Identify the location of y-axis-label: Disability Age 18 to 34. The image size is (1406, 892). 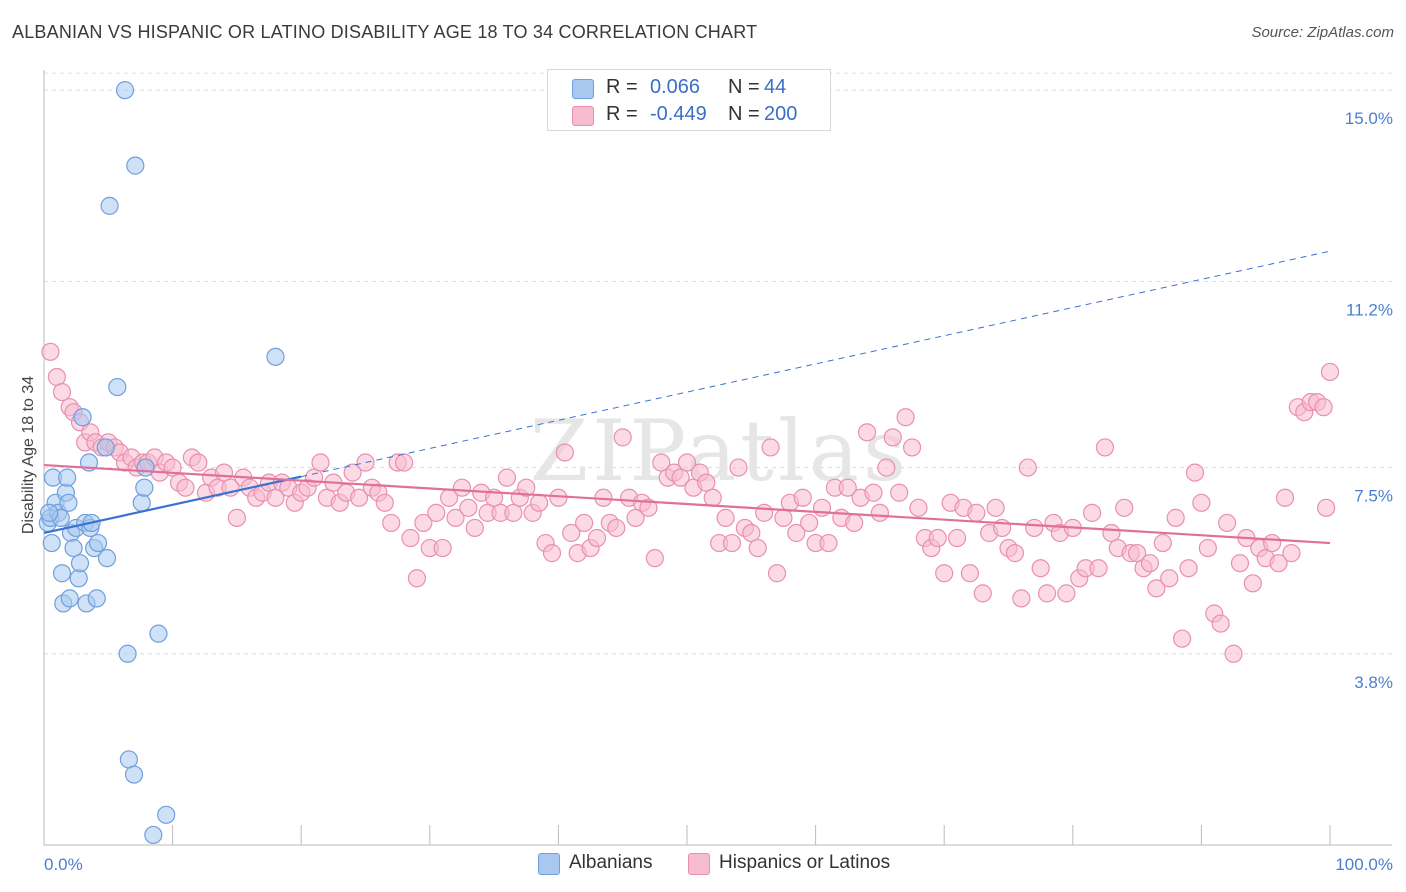
(28, 455).